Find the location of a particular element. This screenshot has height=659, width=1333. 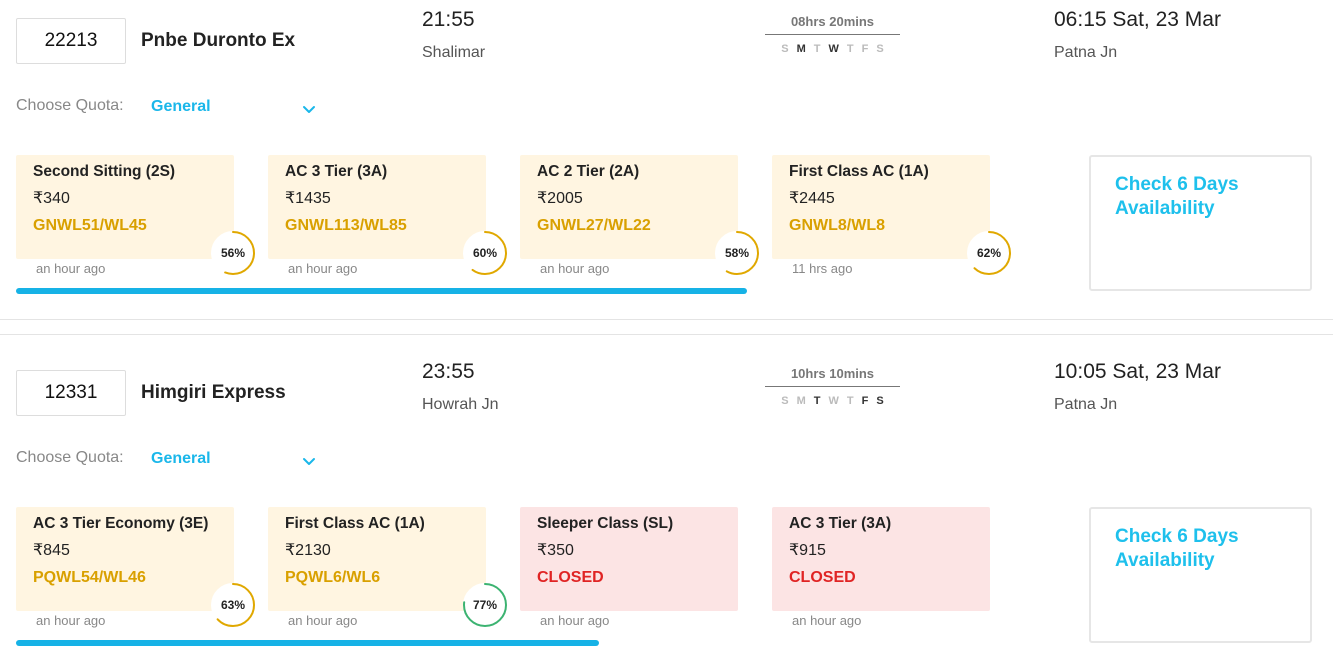

train-name: Pnbe Duronto Ex is located at coordinates (218, 40).